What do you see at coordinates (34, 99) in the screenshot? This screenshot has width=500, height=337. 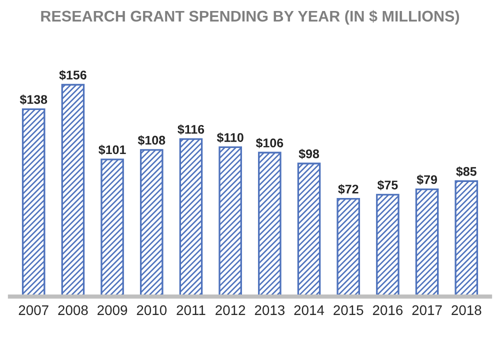 I see `data-label: $138` at bounding box center [34, 99].